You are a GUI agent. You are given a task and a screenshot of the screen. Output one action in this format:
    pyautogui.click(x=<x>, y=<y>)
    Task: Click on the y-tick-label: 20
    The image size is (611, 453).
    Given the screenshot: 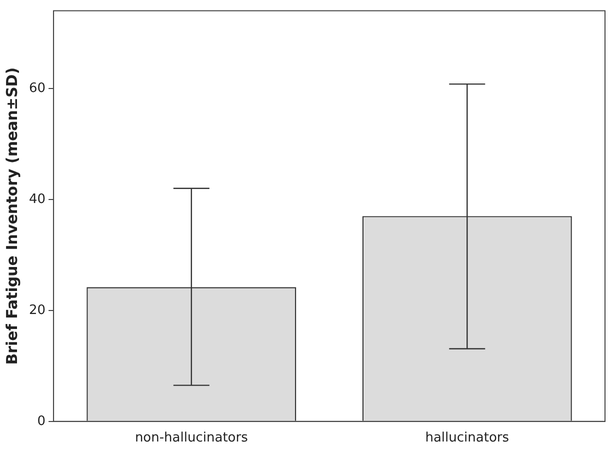 What is the action you would take?
    pyautogui.click(x=37, y=310)
    